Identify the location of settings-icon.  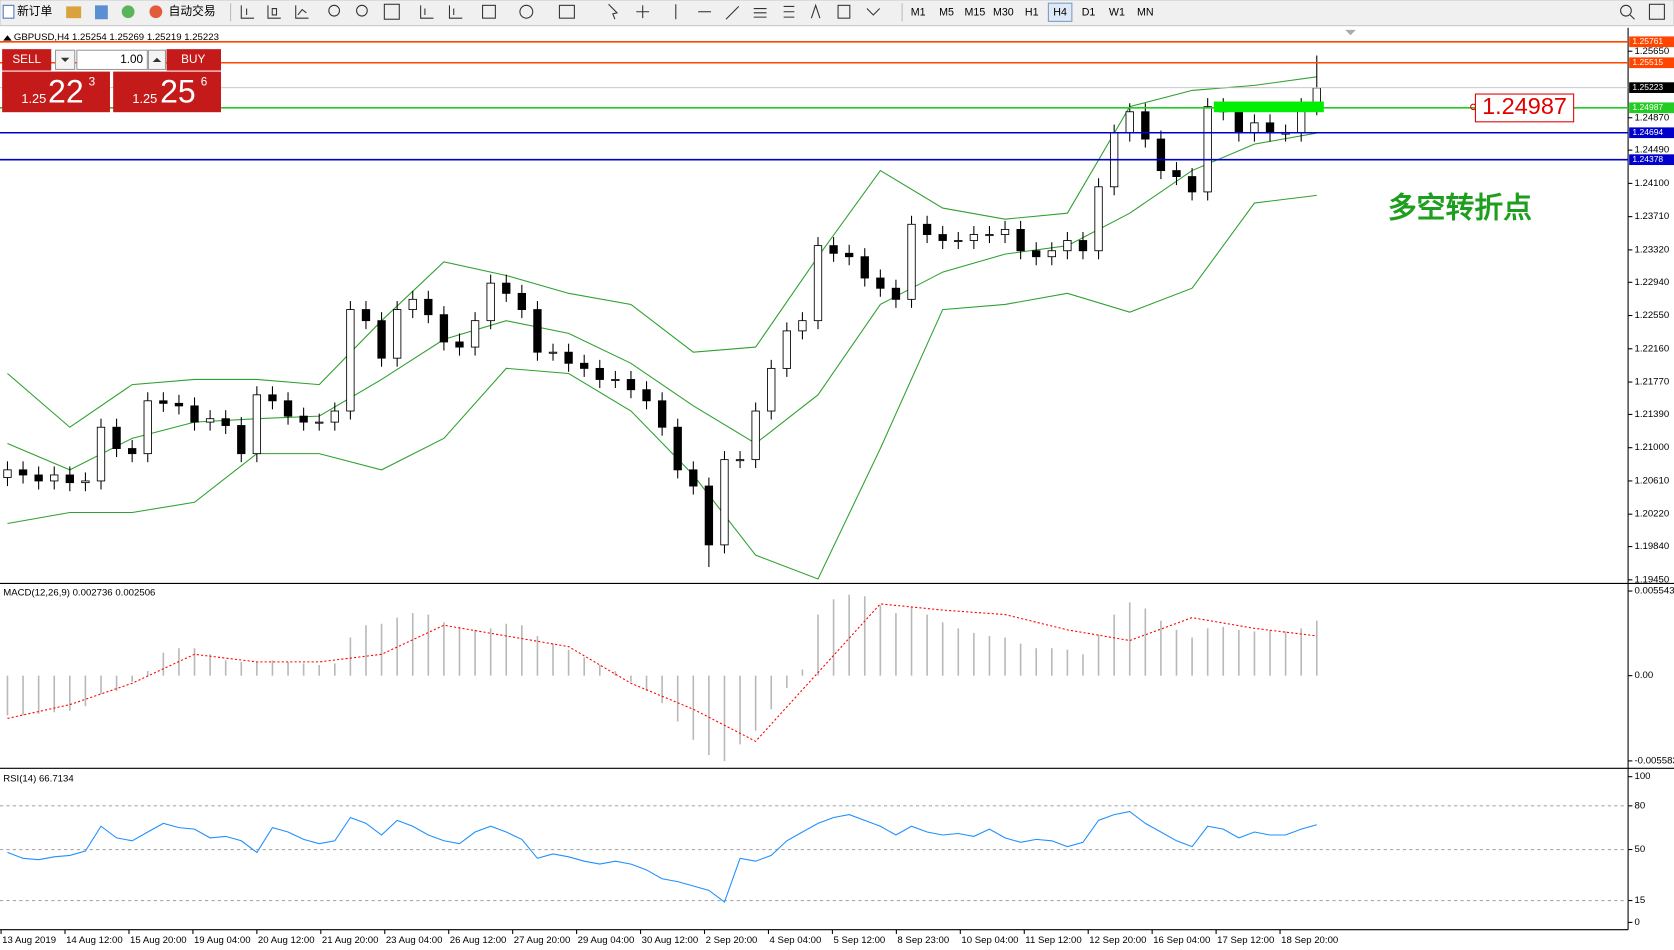
(1656, 11).